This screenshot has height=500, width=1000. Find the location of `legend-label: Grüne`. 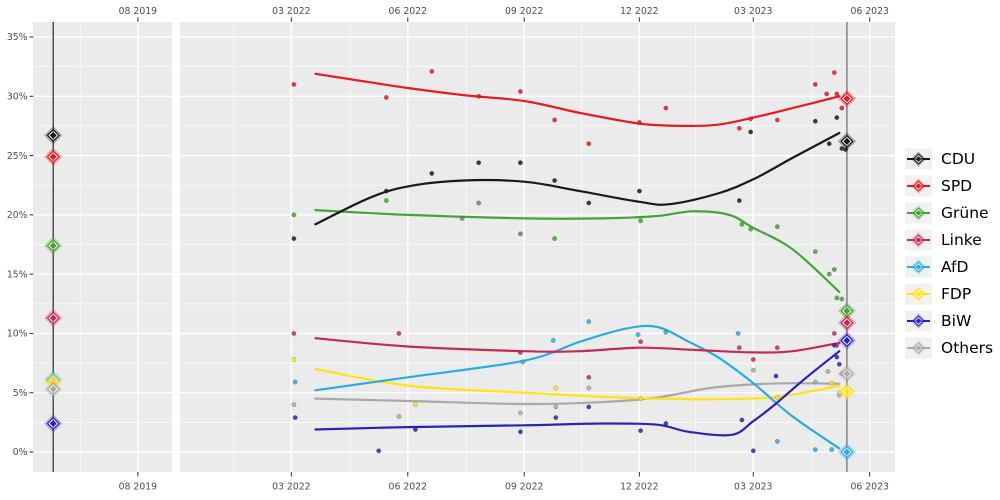

legend-label: Grüne is located at coordinates (965, 212).